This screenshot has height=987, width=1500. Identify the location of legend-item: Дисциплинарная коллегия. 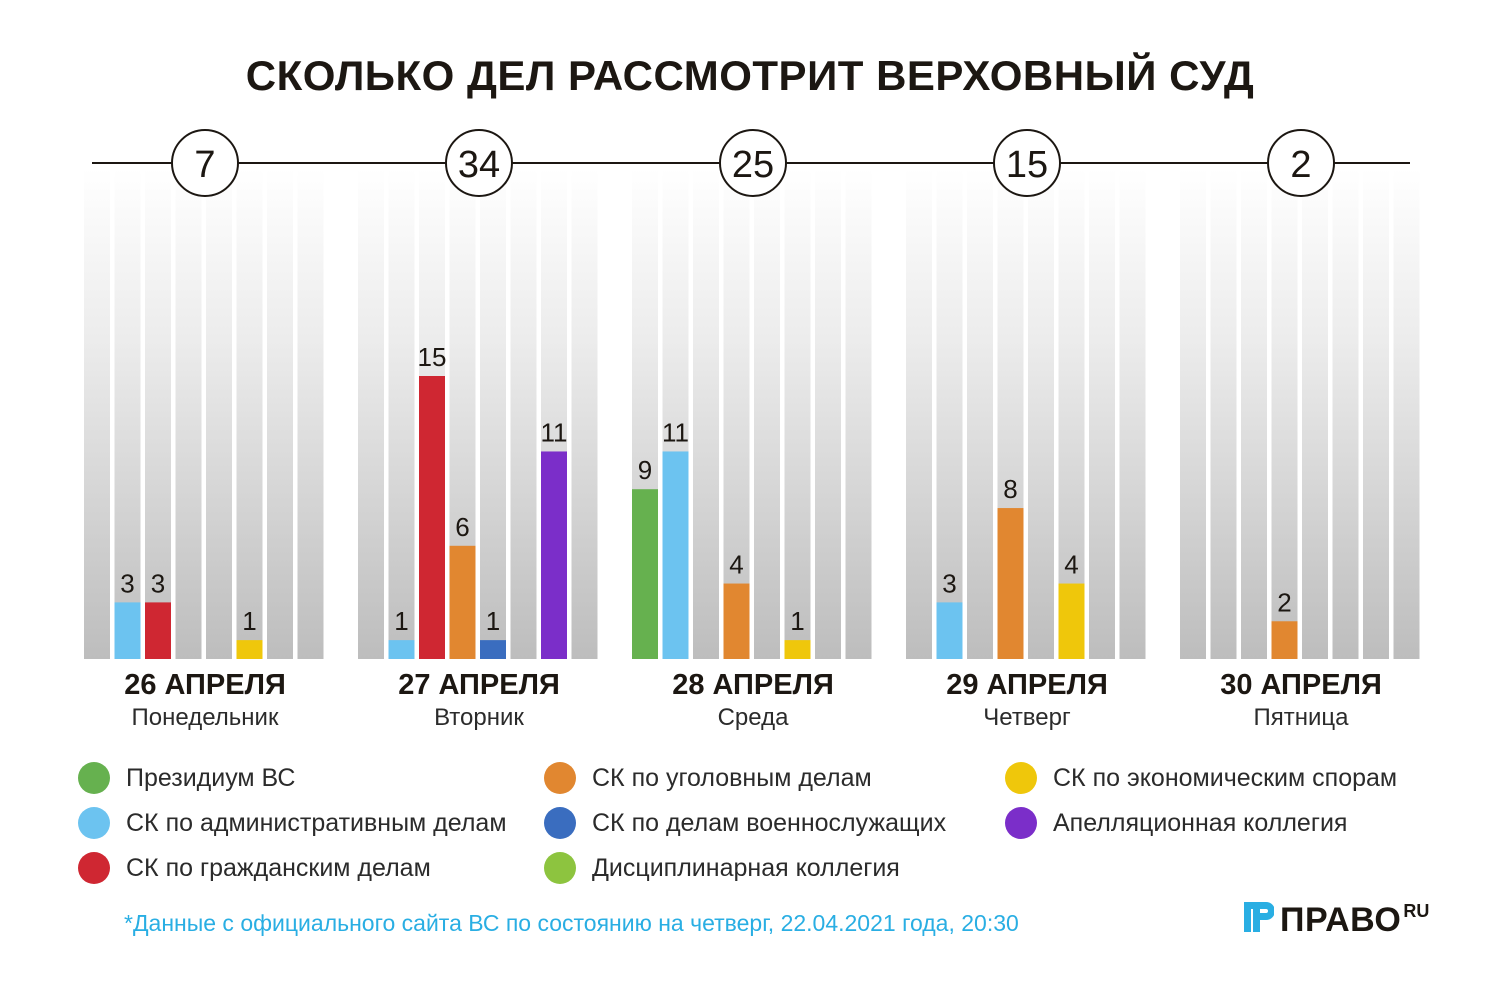
(722, 868).